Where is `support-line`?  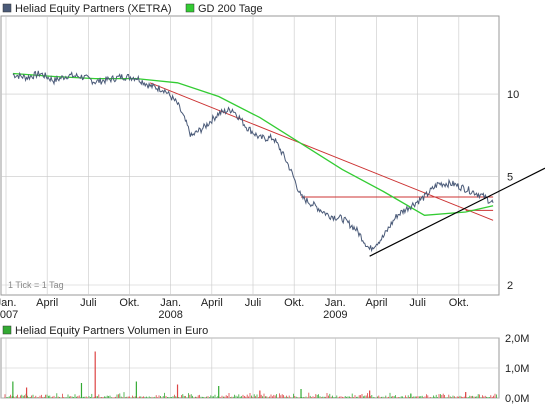 support-line is located at coordinates (457, 212).